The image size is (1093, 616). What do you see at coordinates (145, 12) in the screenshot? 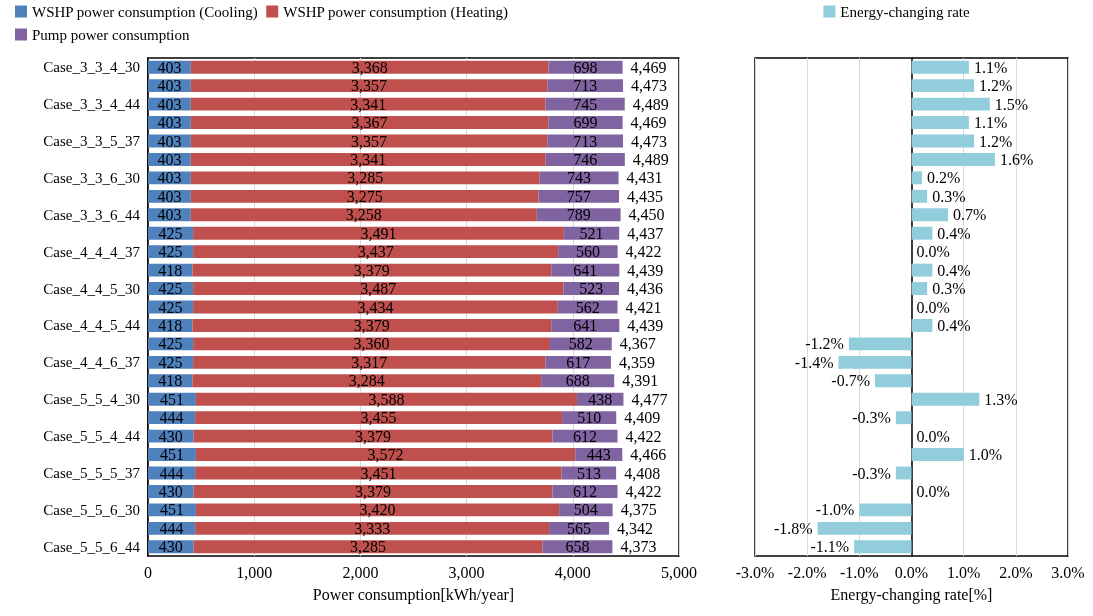
I see `legend-label: WSHP power consumption (Cooling)` at bounding box center [145, 12].